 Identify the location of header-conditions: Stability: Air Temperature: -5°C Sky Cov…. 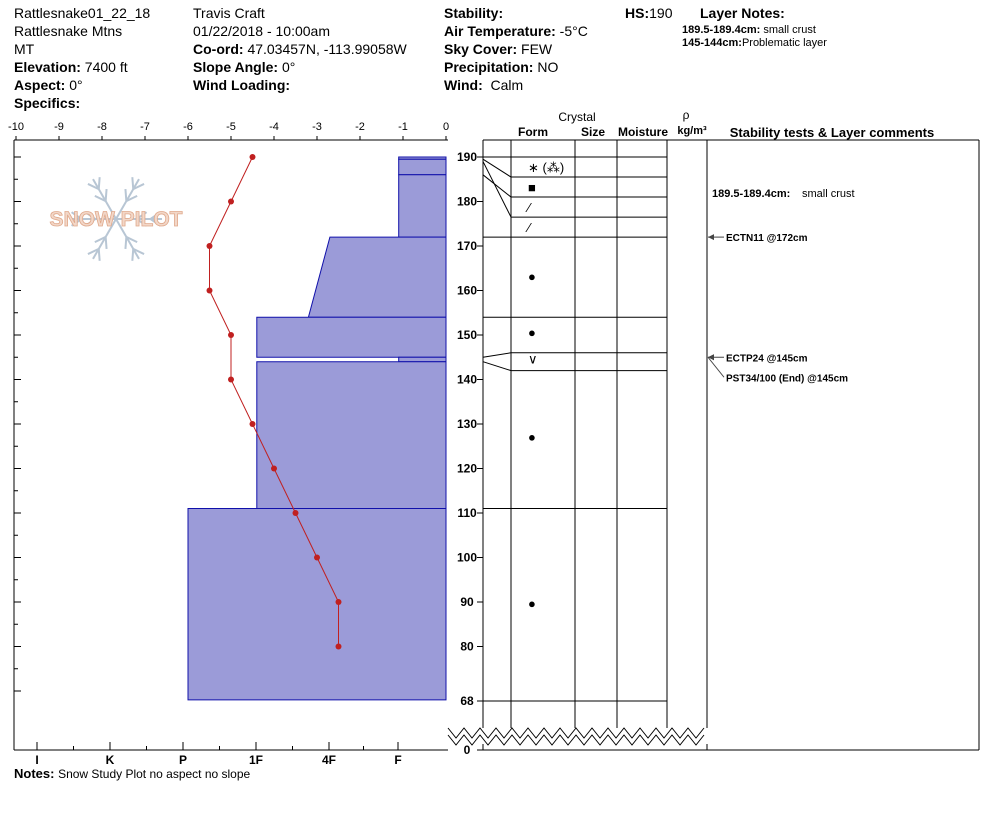
(516, 49).